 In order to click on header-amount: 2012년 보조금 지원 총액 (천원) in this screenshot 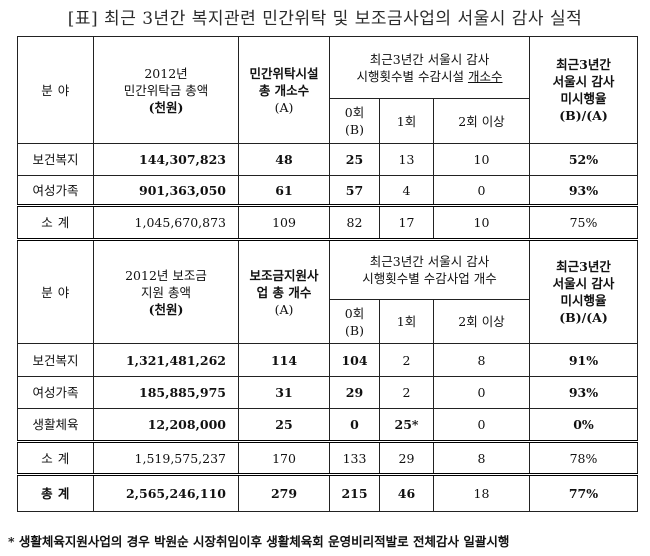, I will do `click(166, 291)`.